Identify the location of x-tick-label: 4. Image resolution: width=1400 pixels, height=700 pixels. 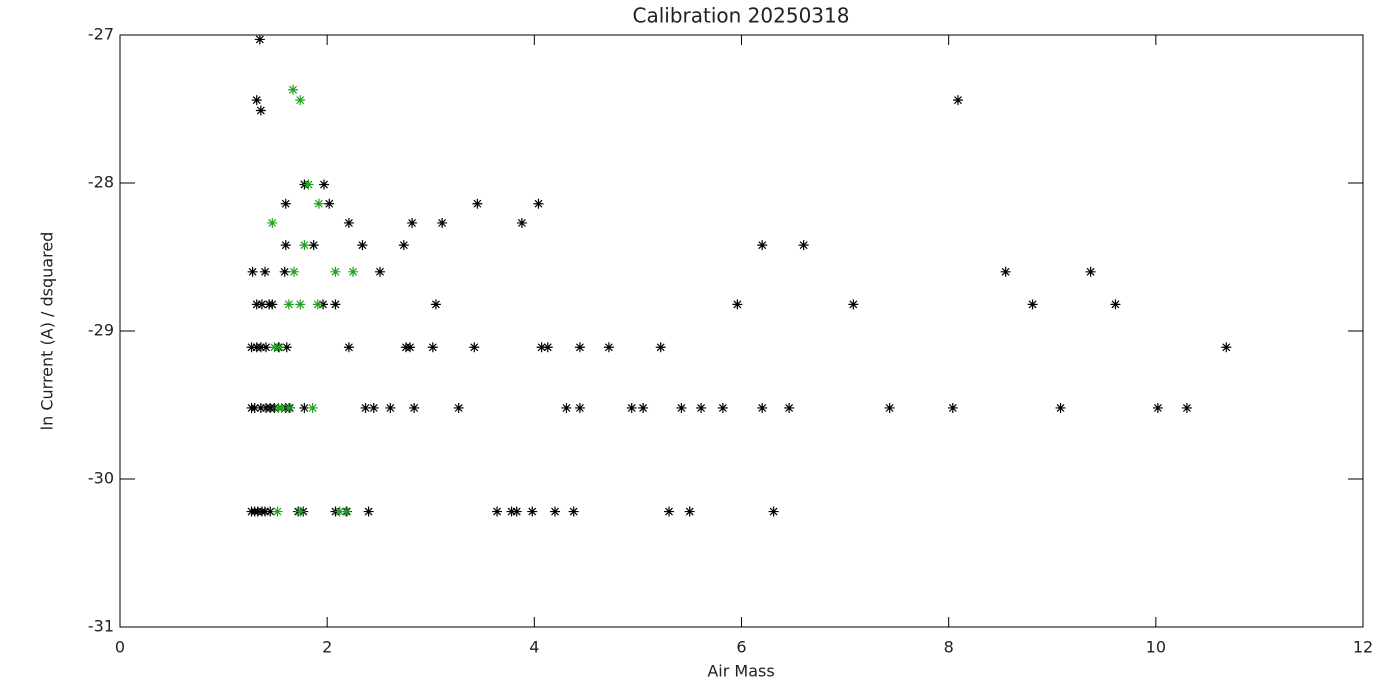
(534, 647).